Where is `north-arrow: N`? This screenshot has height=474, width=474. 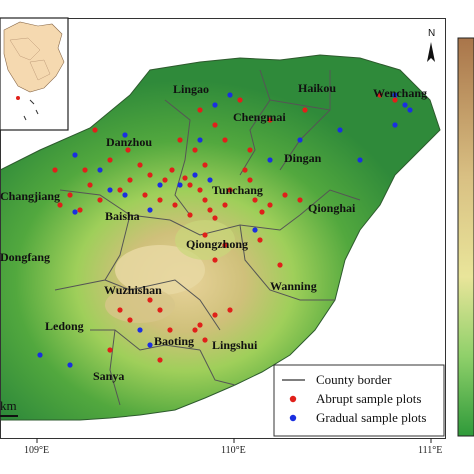
north-arrow: N is located at coordinates (431, 45).